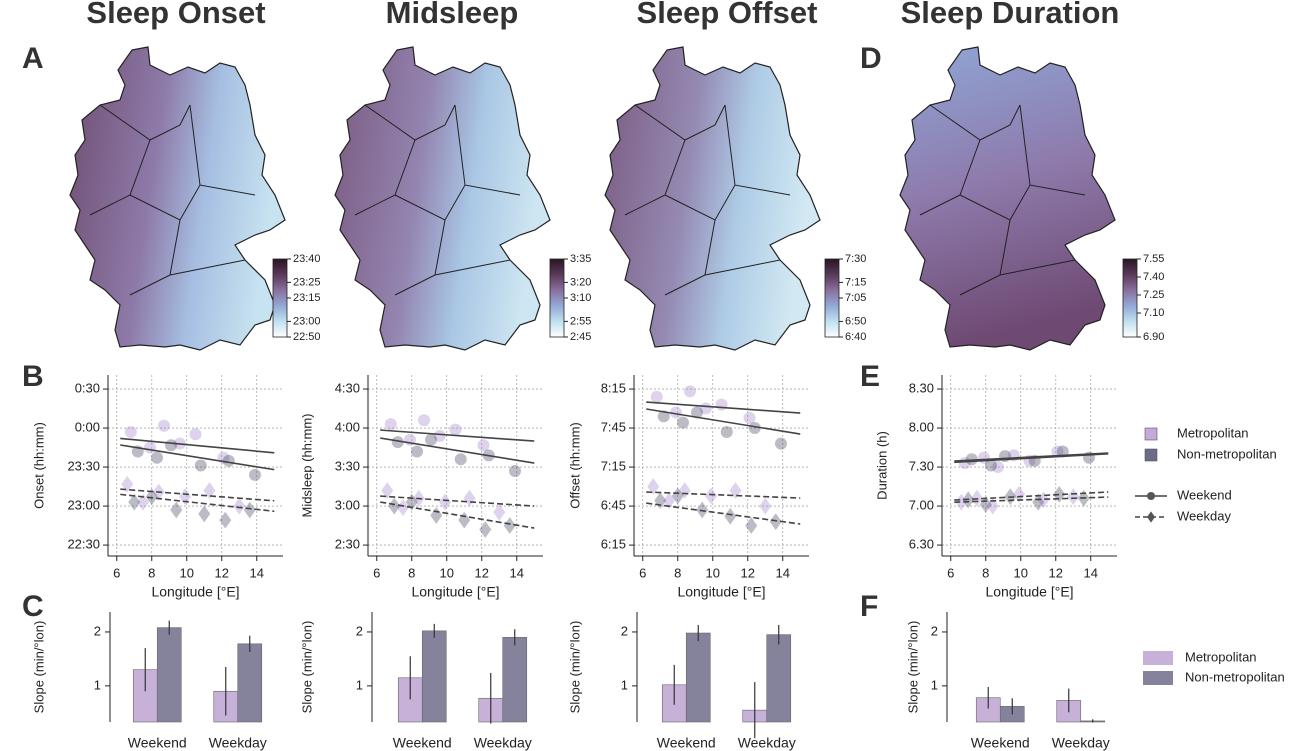 The width and height of the screenshot is (1304, 751). Describe the element at coordinates (307, 337) in the screenshot. I see `colorbar-tick-label: 22:50` at that location.